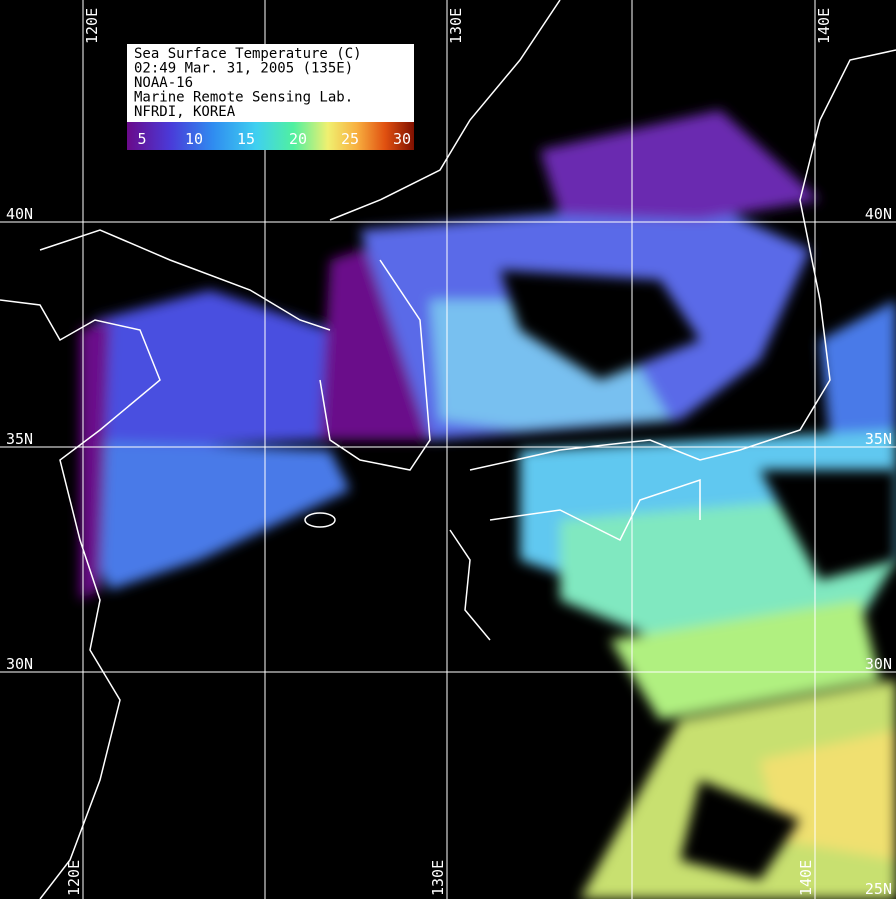 This screenshot has height=899, width=896. What do you see at coordinates (243, 98) in the screenshot?
I see `legend-line: Marine Remote Sensing Lab.` at bounding box center [243, 98].